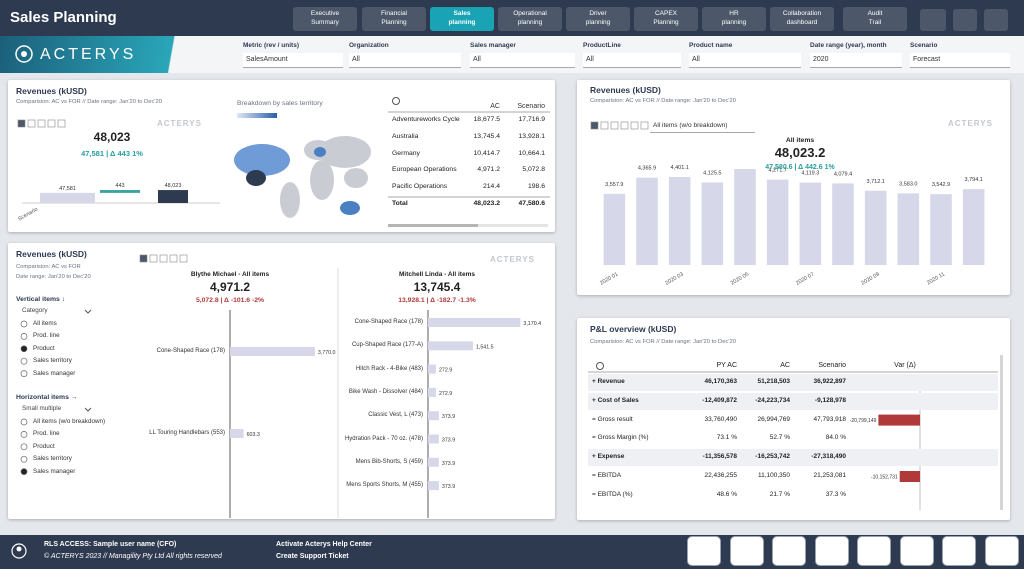 This screenshot has height=569, width=1024. Describe the element at coordinates (608, 457) in the screenshot. I see `row-label: + Expense` at that location.